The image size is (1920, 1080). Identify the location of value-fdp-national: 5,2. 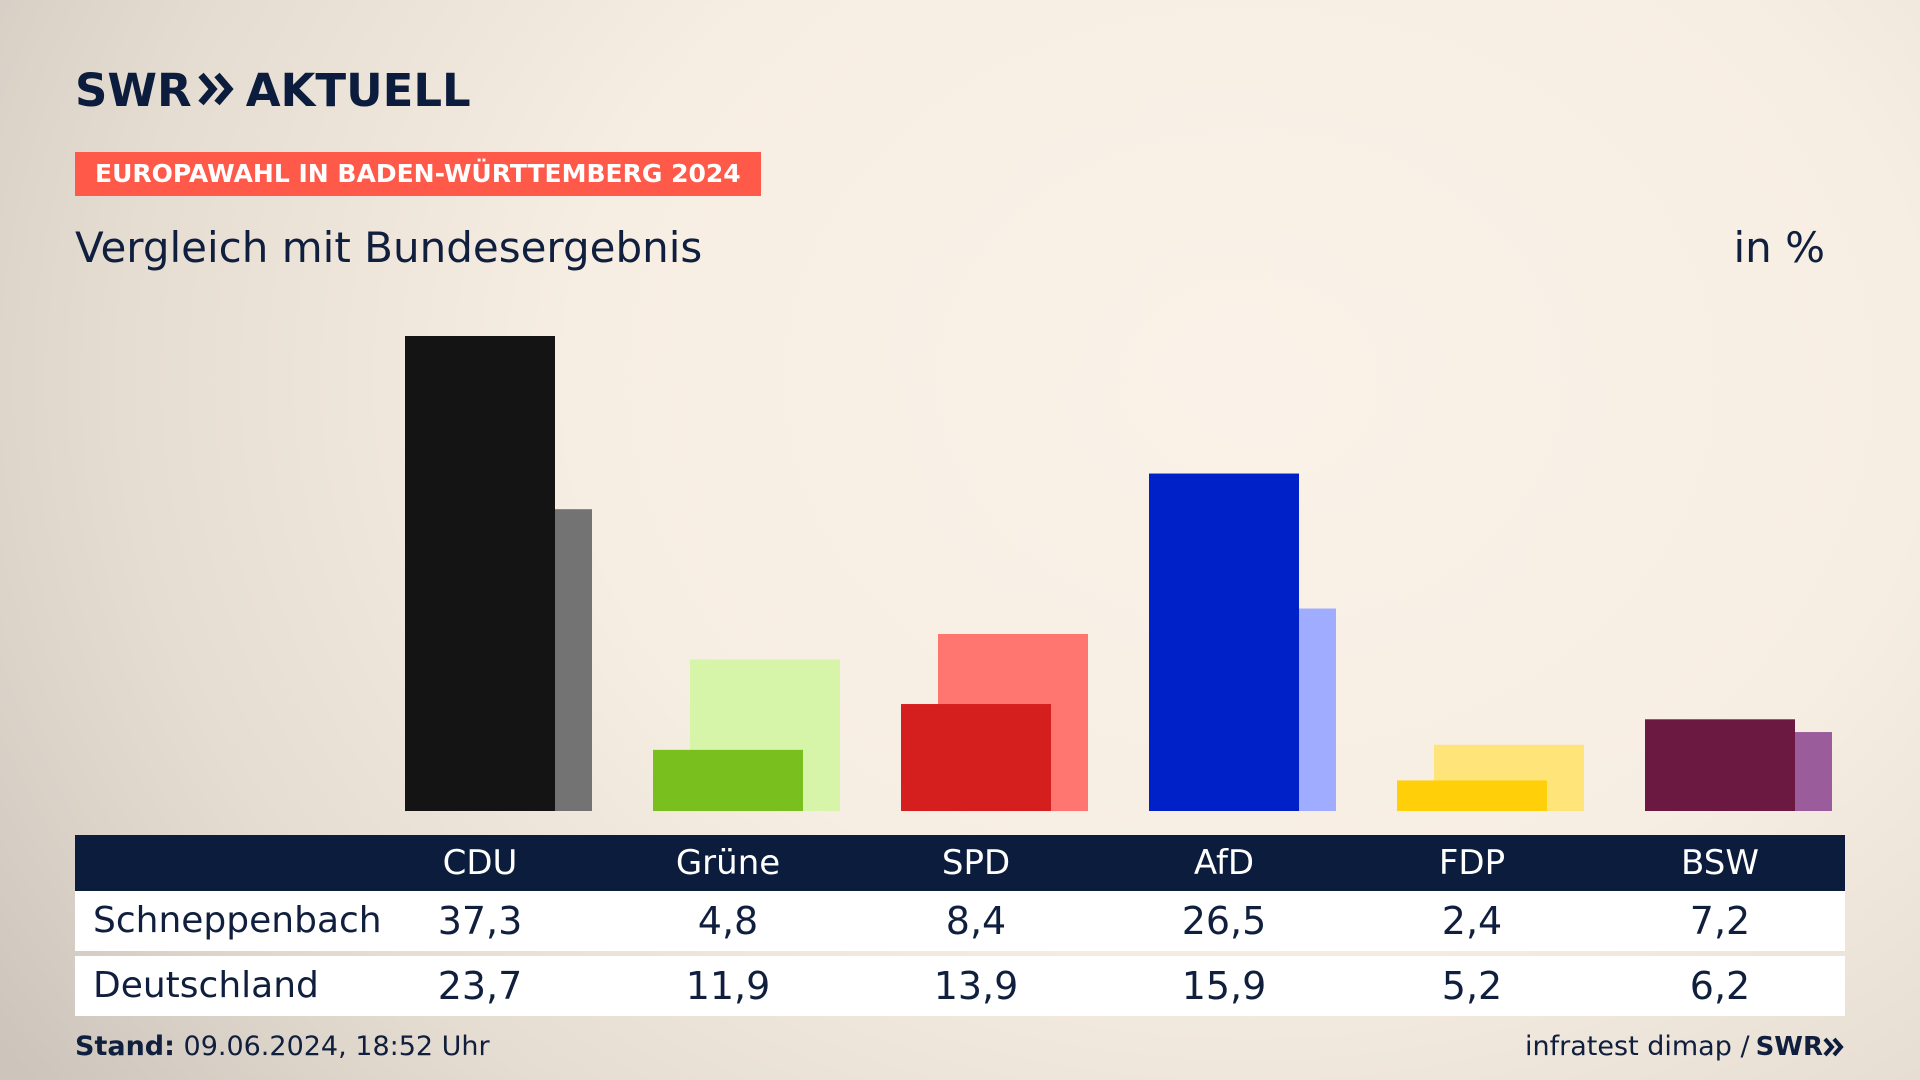
(1472, 986).